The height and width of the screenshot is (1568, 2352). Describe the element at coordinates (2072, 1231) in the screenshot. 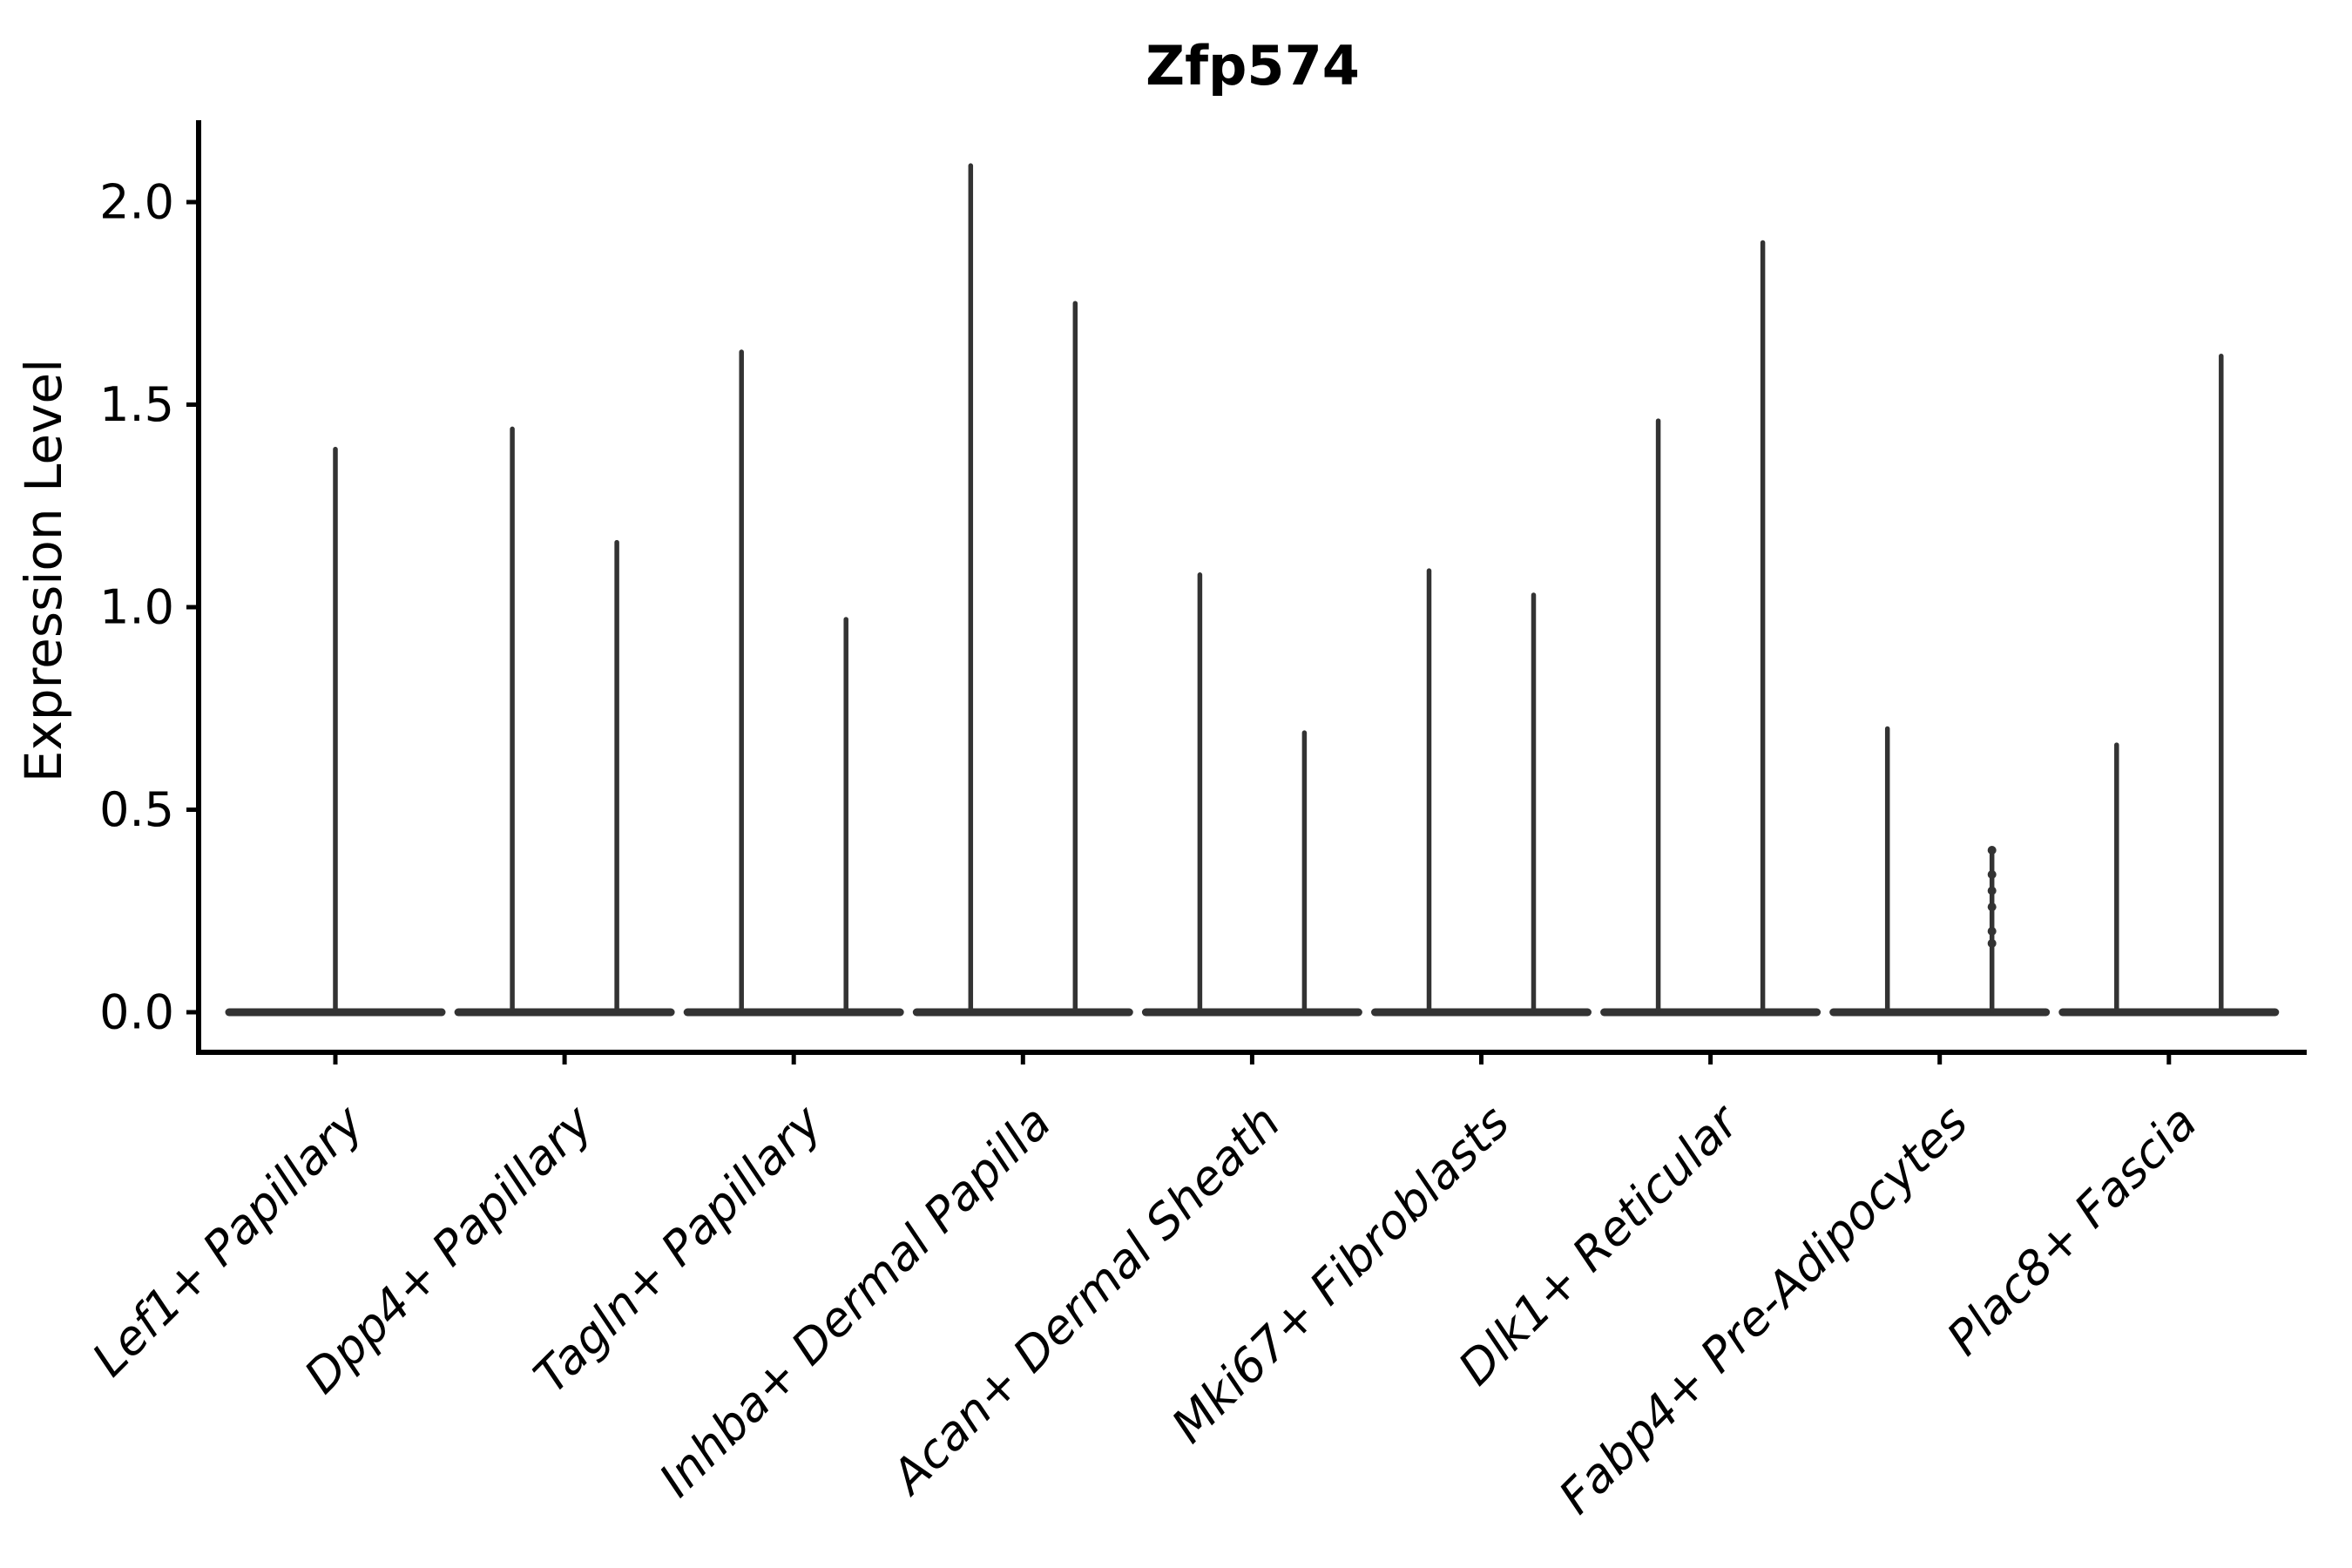

I see `x-tick-label: Plac8+ Fascia` at that location.